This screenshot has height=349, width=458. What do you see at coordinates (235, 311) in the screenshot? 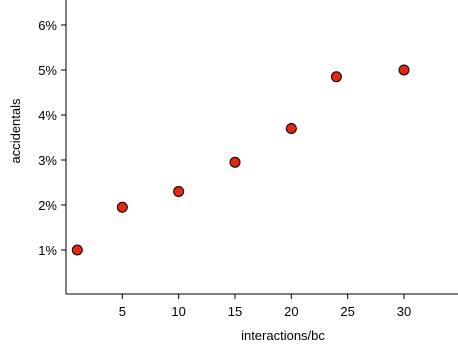
I see `x-tick-label: 15` at bounding box center [235, 311].